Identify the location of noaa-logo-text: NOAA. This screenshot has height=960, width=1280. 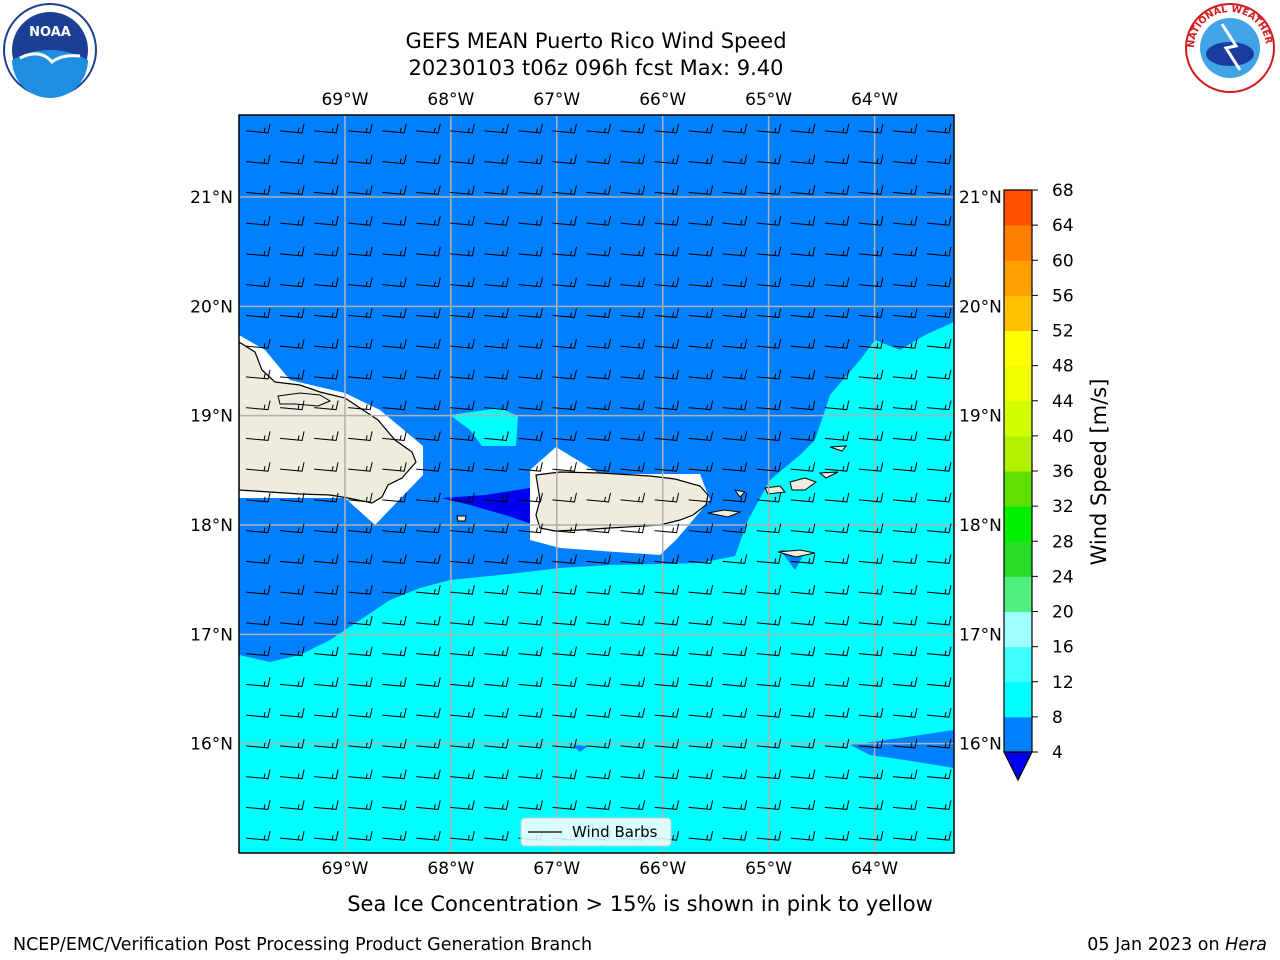
(50, 32).